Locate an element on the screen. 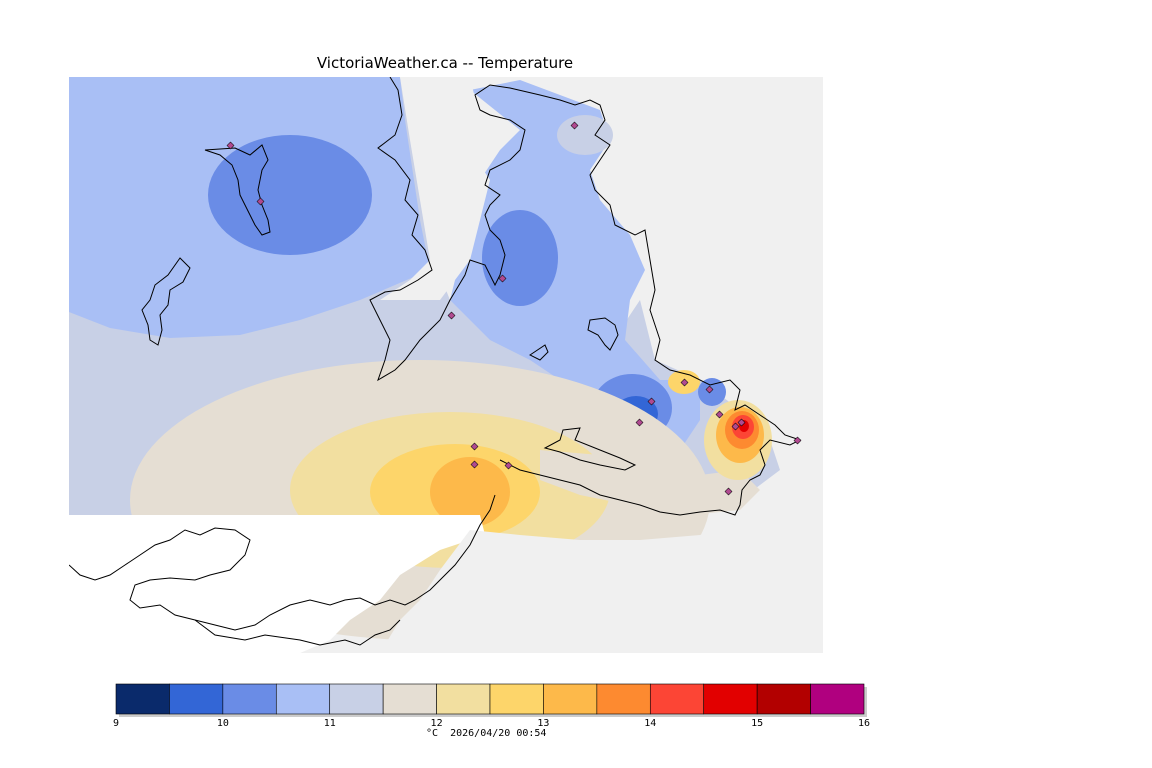 This screenshot has height=768, width=1152. legend-ticks: 9 10 11 12 13 14 15 16 is located at coordinates (491, 723).